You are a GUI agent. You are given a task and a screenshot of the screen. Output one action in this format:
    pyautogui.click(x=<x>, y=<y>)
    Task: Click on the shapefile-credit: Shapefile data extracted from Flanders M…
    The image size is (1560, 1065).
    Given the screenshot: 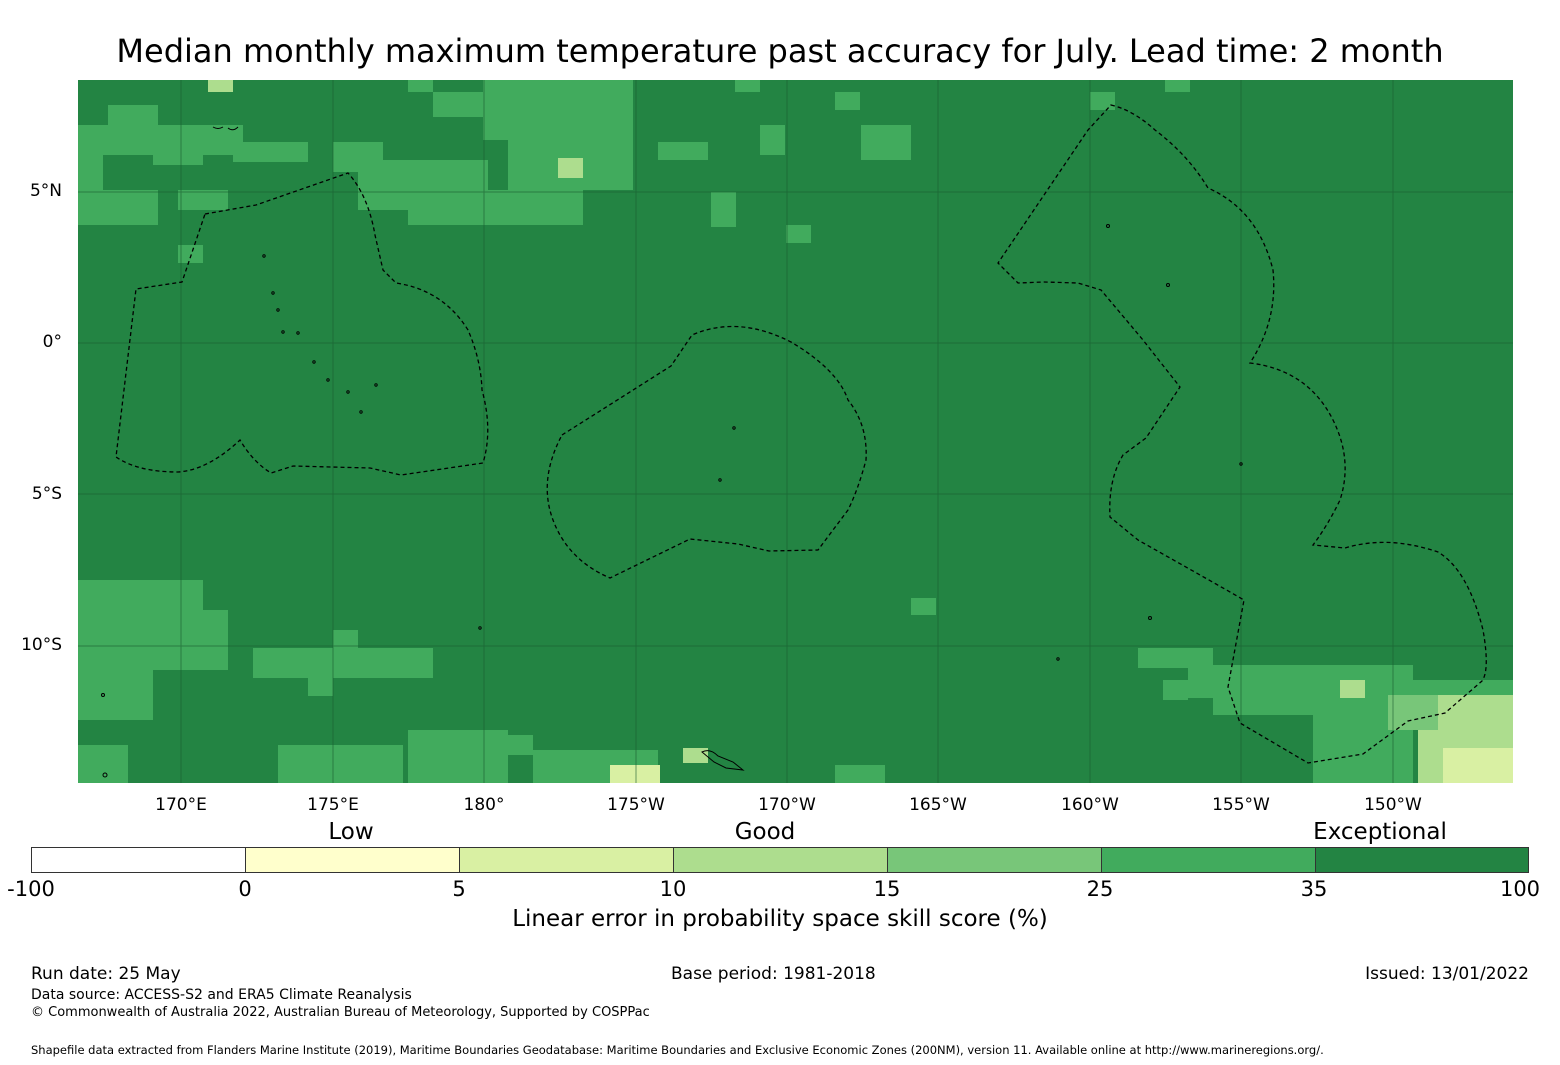 What is the action you would take?
    pyautogui.click(x=677, y=1050)
    